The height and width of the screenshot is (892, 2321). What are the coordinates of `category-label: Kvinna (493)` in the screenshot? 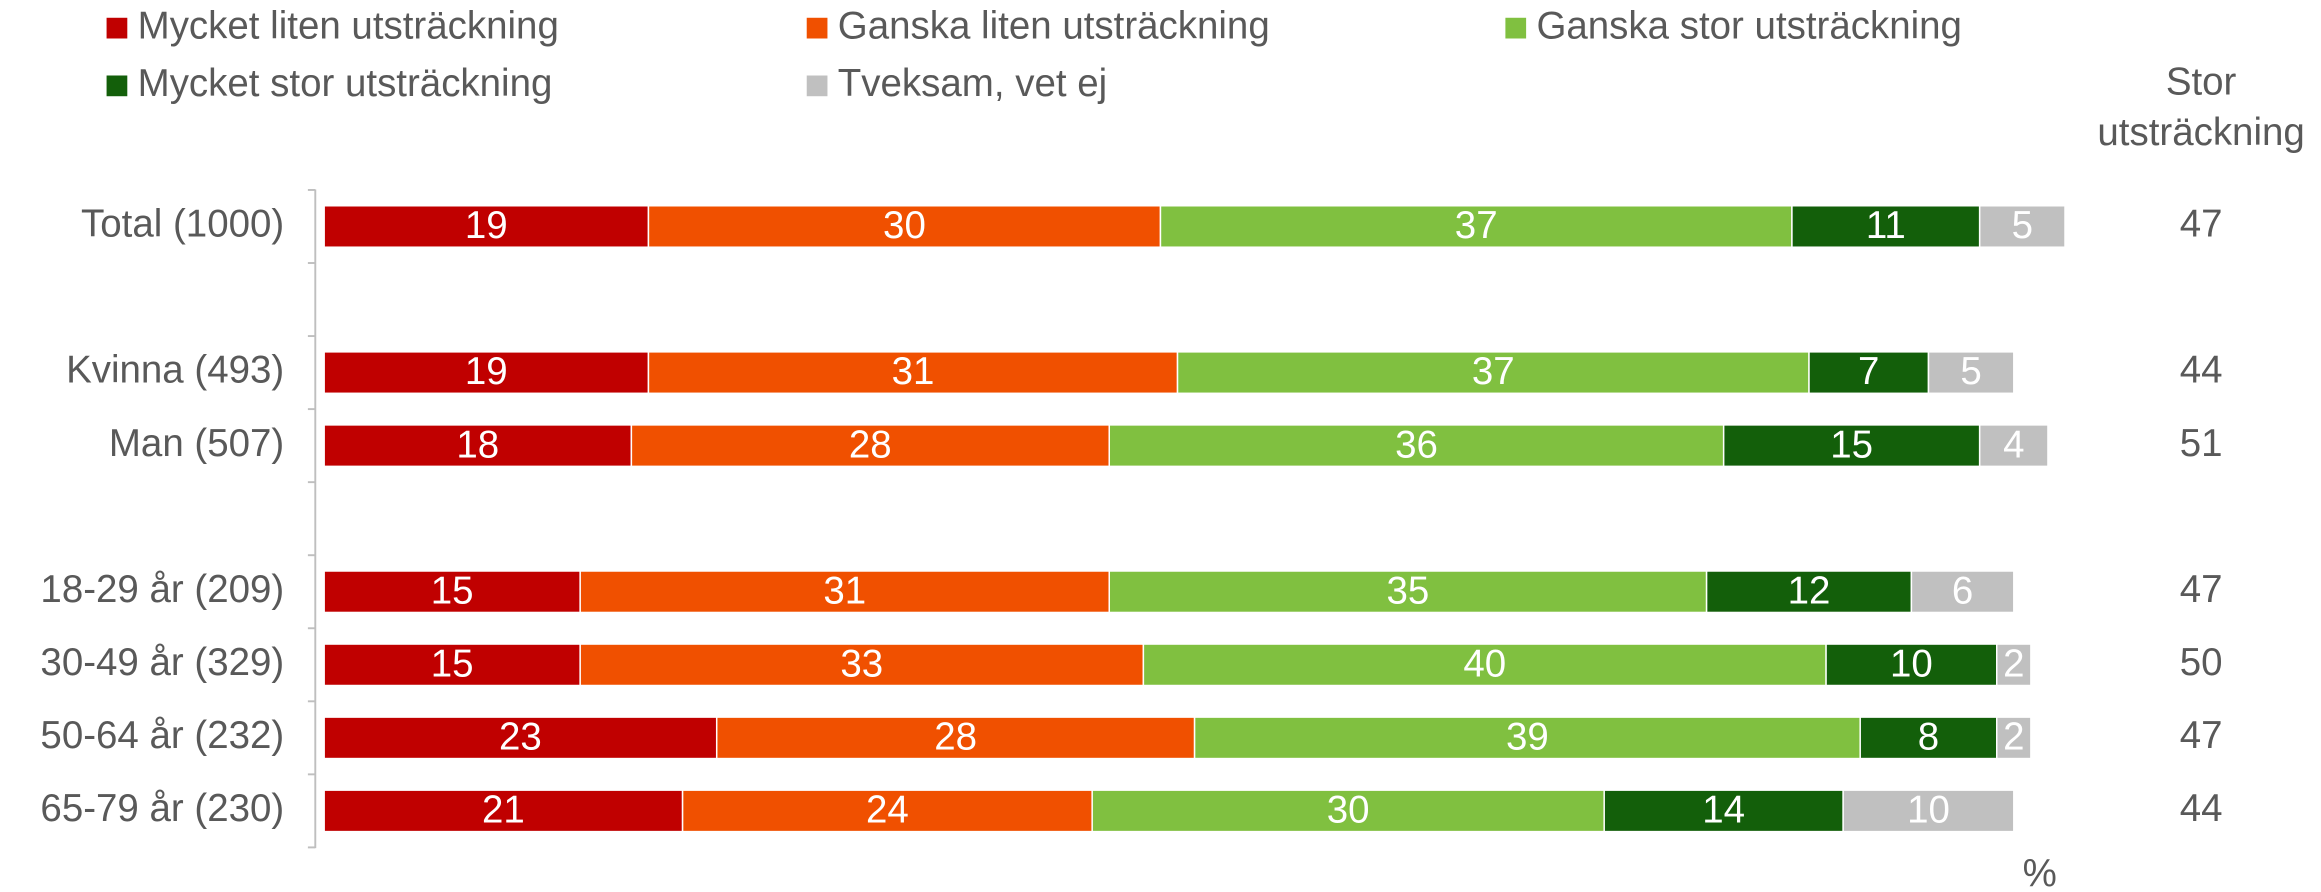 It's located at (175, 370).